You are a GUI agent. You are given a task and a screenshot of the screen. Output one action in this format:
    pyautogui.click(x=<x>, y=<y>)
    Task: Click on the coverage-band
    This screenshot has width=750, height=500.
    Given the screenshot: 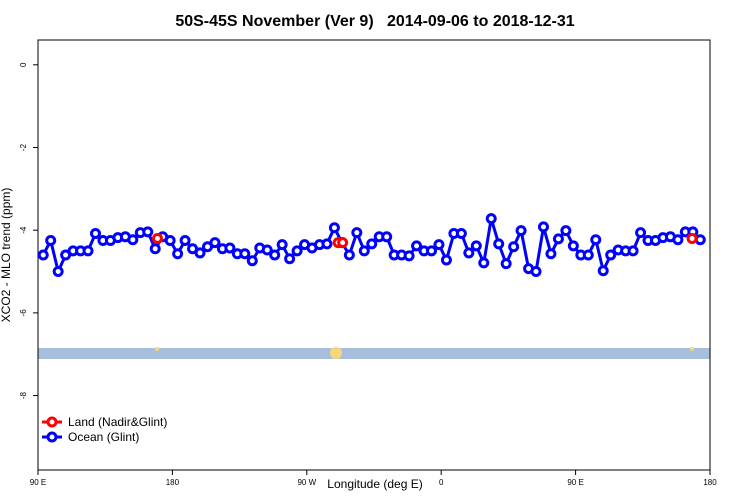 What is the action you would take?
    pyautogui.click(x=374, y=353)
    